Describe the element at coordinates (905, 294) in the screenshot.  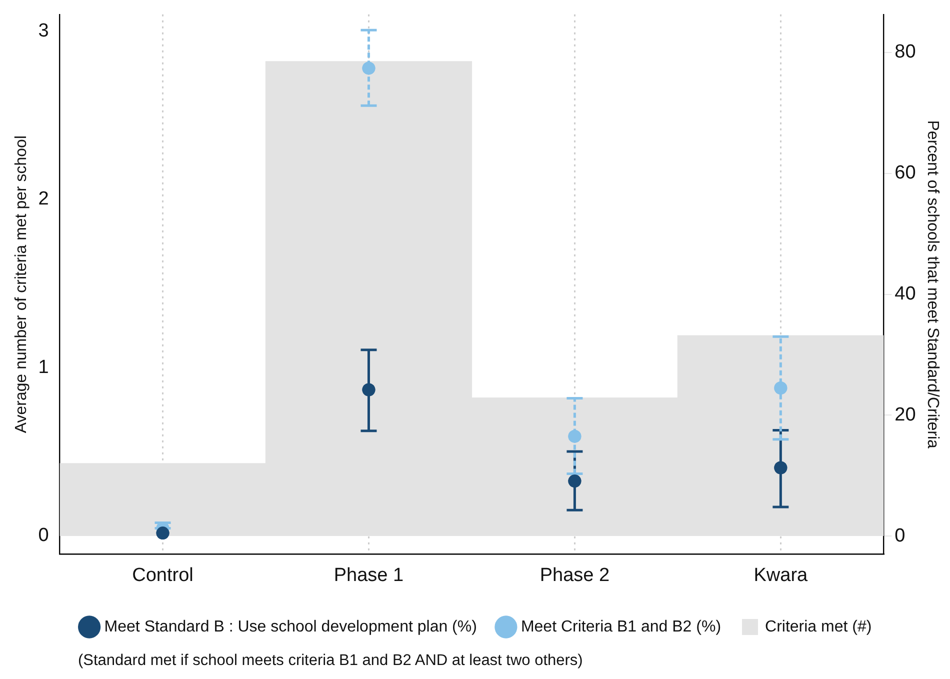
I see `y2-tick-label: 40` at that location.